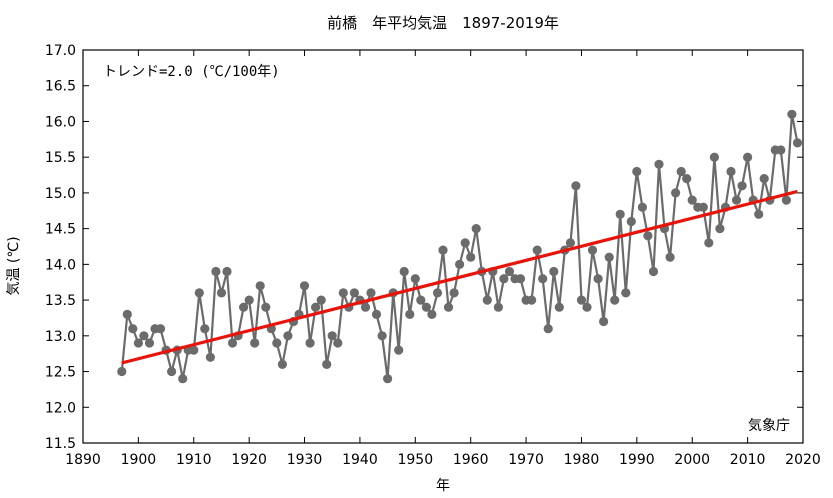  Describe the element at coordinates (60, 408) in the screenshot. I see `y-tick-label: 12.0` at that location.